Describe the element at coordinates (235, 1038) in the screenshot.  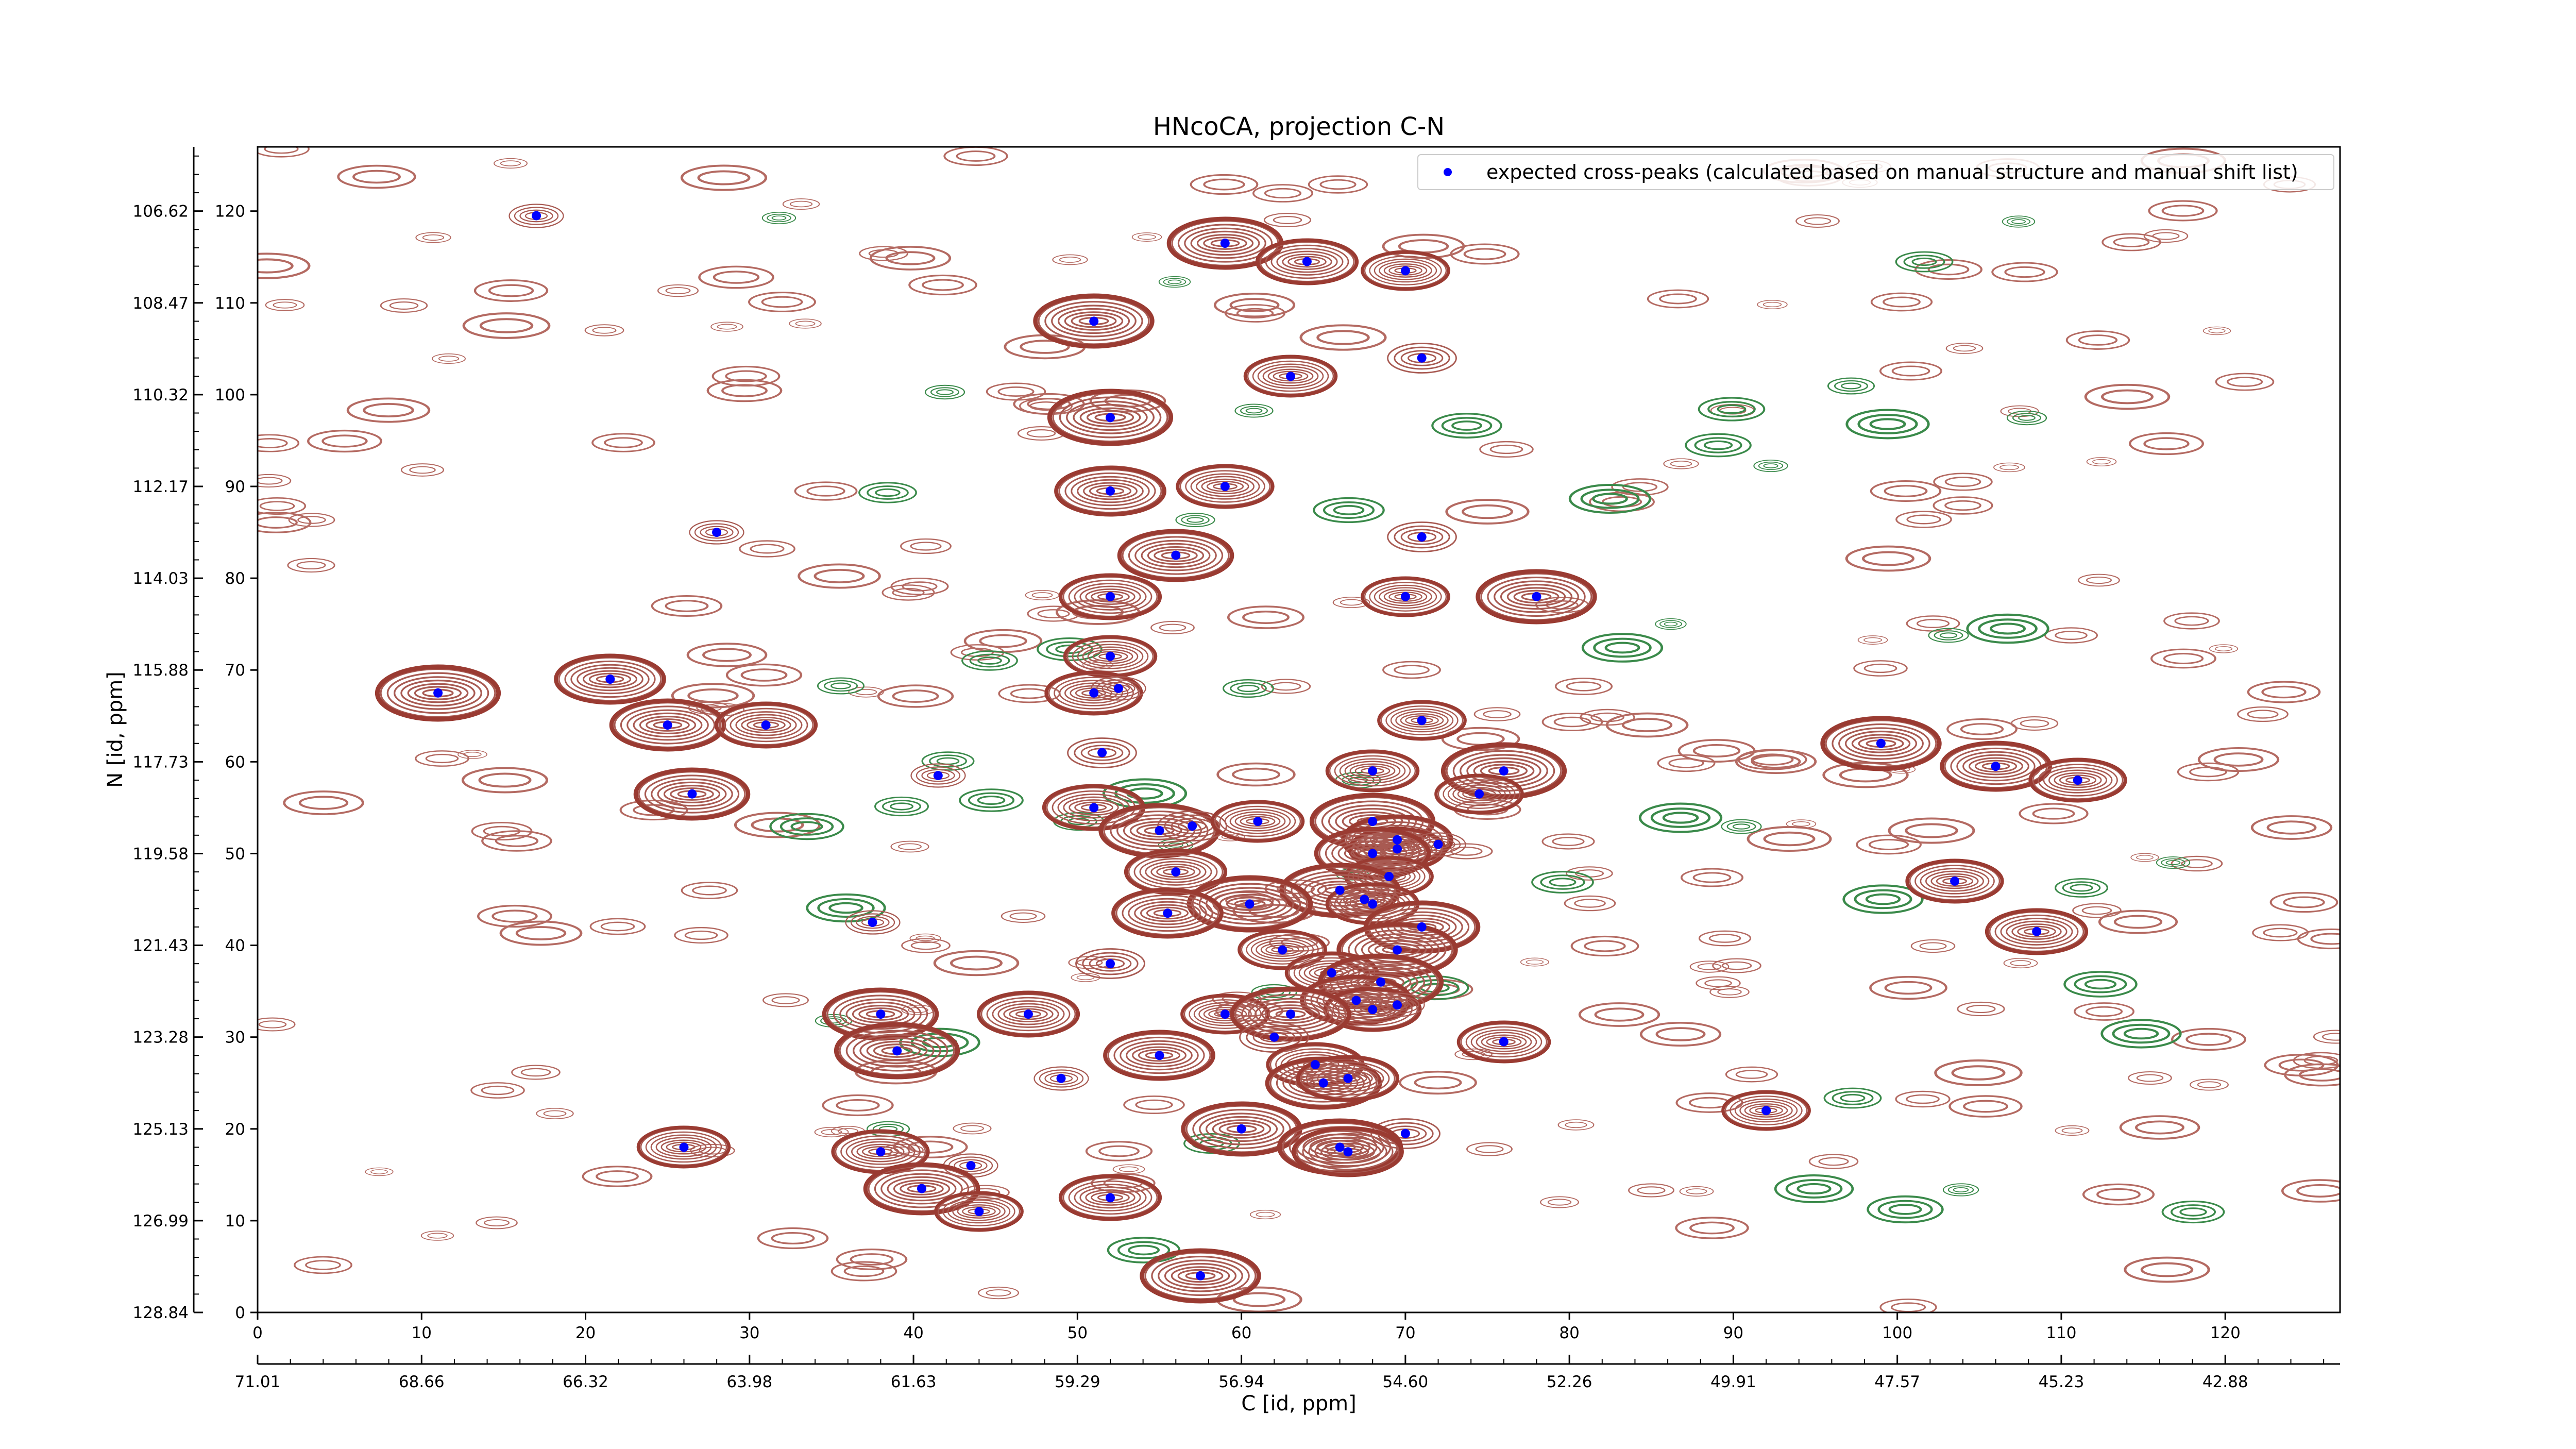
I see `y-tick-label: 30` at that location.